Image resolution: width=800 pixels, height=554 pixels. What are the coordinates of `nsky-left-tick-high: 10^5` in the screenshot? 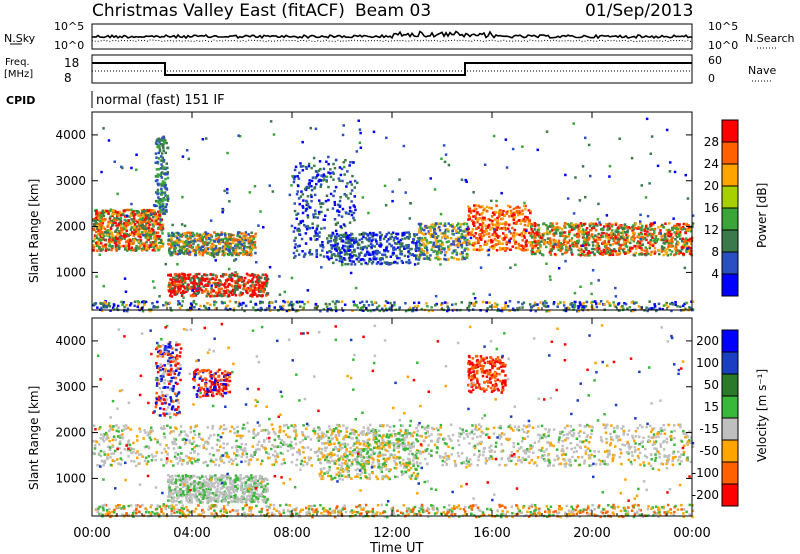 It's located at (69, 26).